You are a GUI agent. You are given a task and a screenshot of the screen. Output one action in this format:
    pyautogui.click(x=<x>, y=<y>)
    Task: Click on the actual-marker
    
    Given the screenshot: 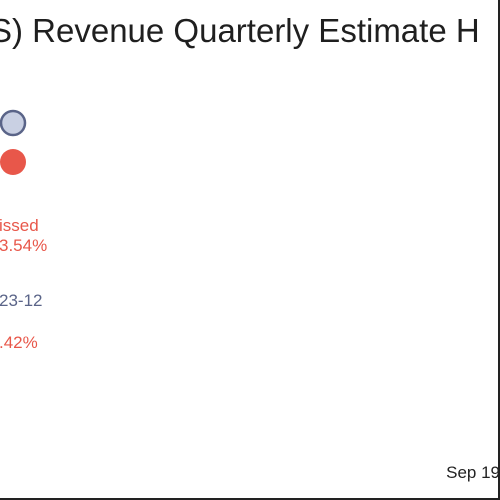 What is the action you would take?
    pyautogui.click(x=13, y=162)
    